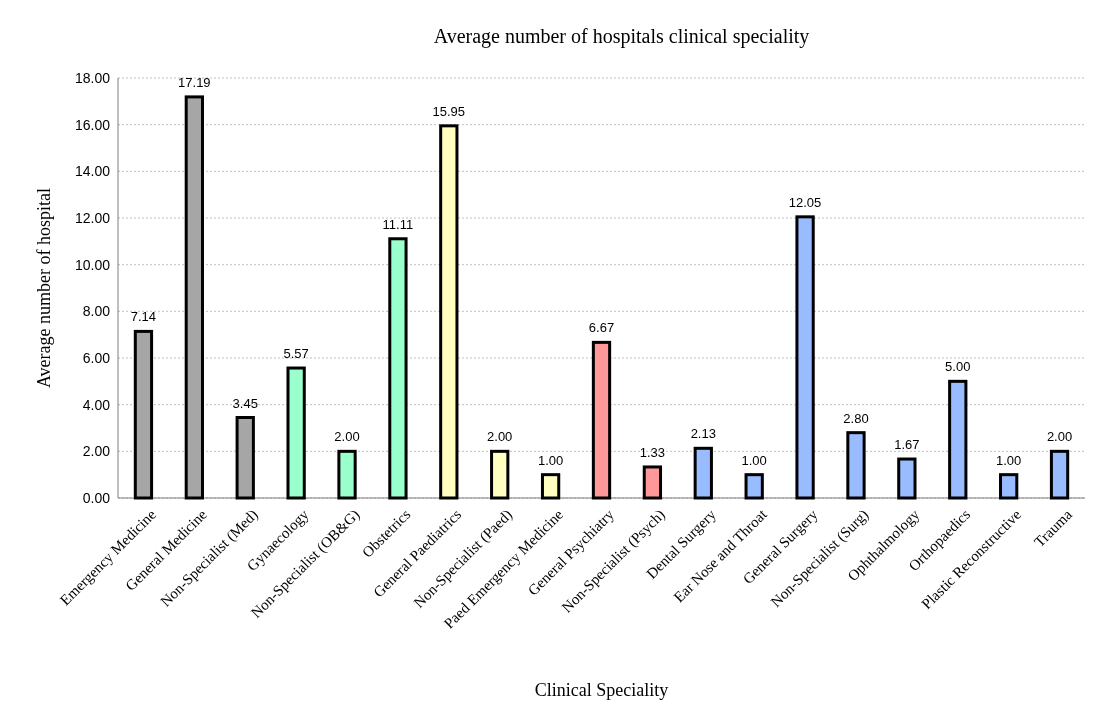 Image resolution: width=1093 pixels, height=715 pixels. What do you see at coordinates (92, 217) in the screenshot?
I see `y-tick-label: 12.00` at bounding box center [92, 217].